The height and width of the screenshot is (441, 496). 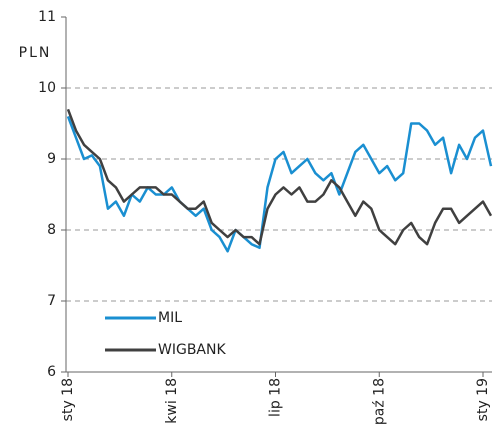 I want to click on legend-label: WIGBANK, so click(x=192, y=350).